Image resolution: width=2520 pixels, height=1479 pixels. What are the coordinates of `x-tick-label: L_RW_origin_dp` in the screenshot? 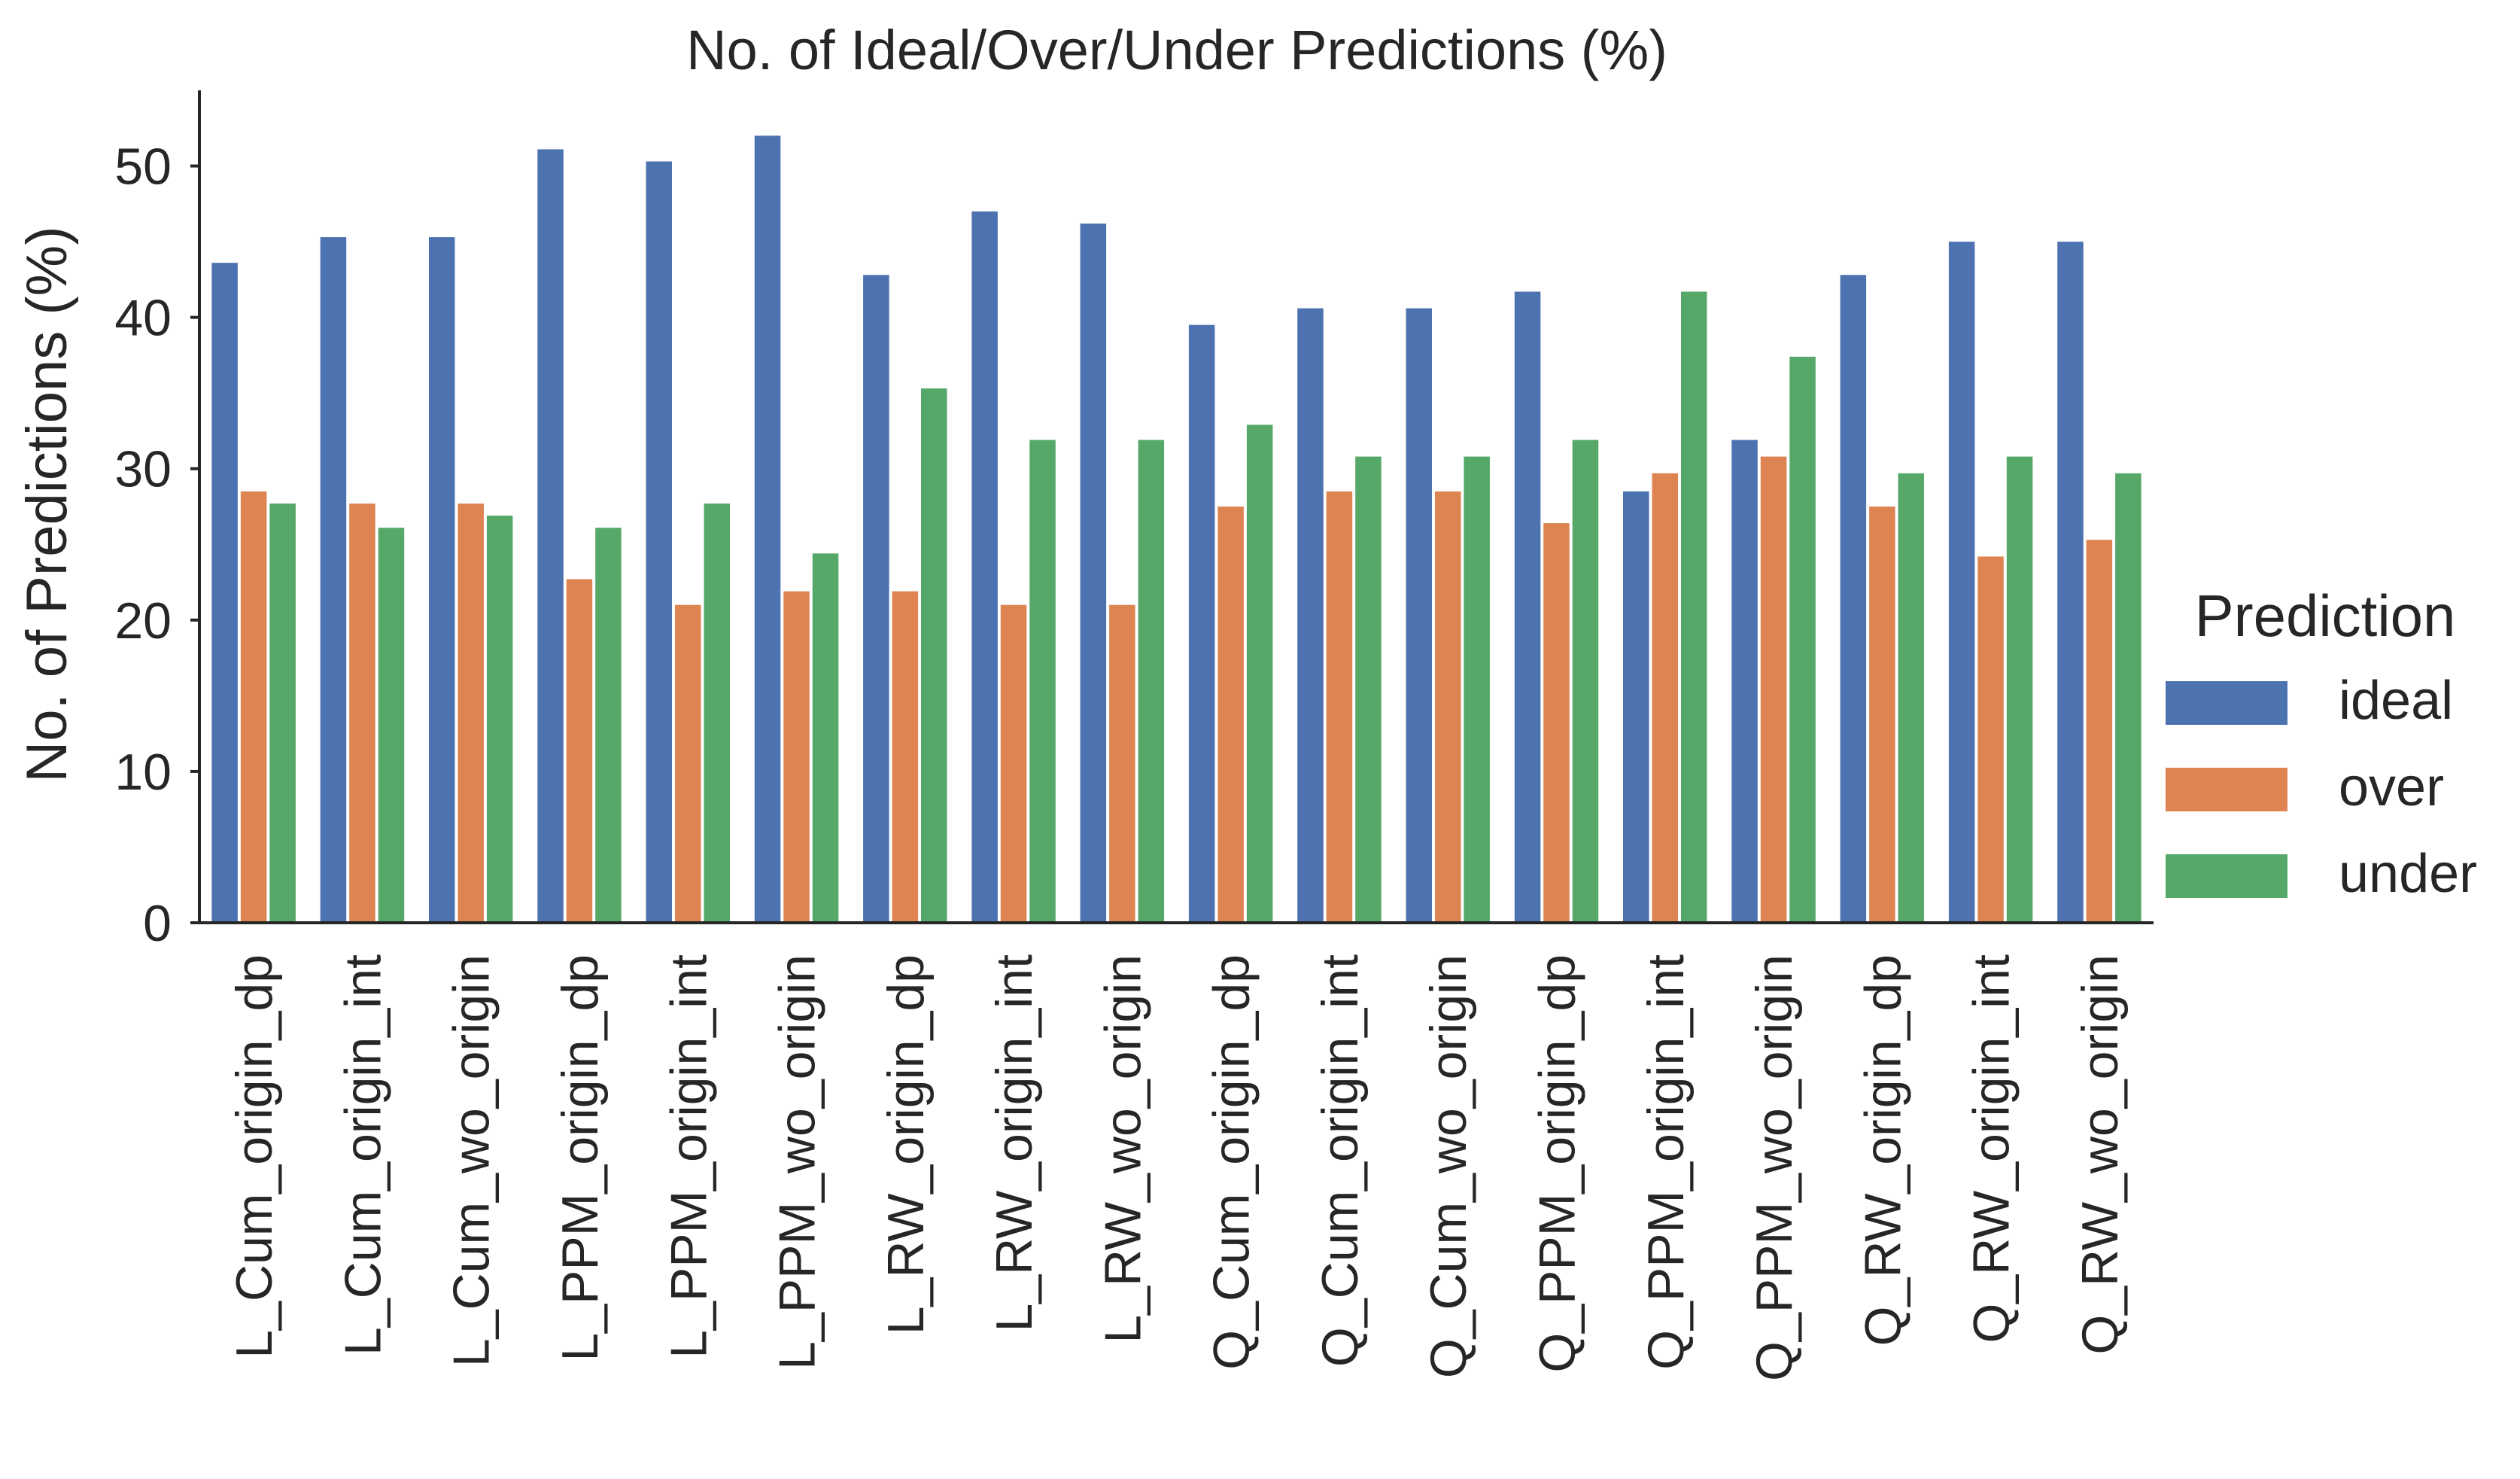 It's located at (906, 1144).